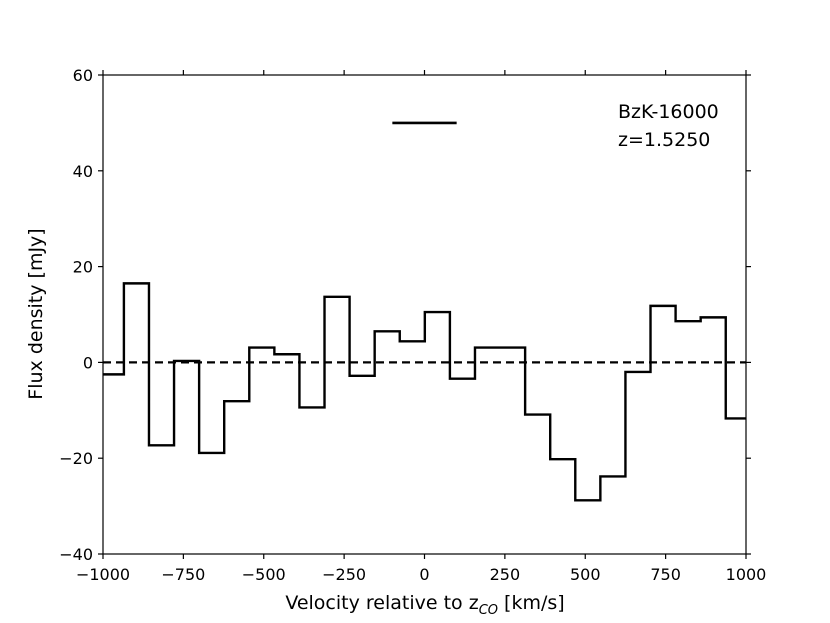 The width and height of the screenshot is (830, 623). Describe the element at coordinates (76, 554) in the screenshot. I see `y-tick-label: −40` at that location.